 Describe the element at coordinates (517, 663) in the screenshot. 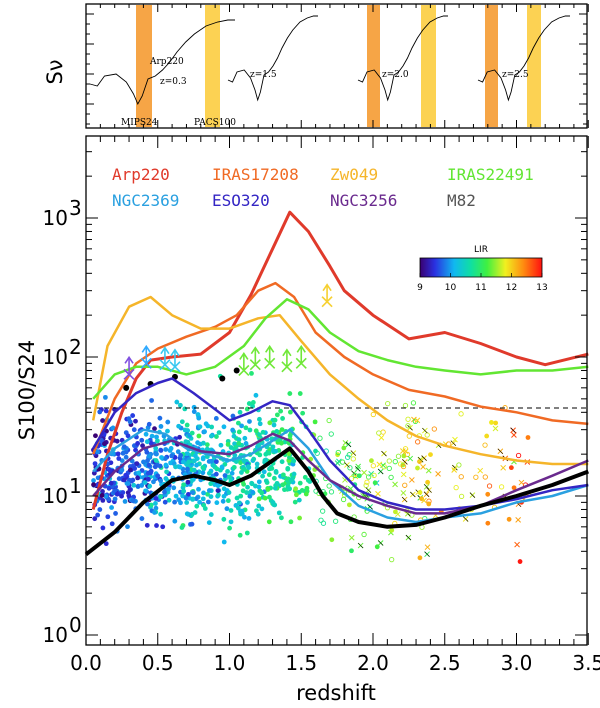

I see `x-tick-label: 3.0` at that location.